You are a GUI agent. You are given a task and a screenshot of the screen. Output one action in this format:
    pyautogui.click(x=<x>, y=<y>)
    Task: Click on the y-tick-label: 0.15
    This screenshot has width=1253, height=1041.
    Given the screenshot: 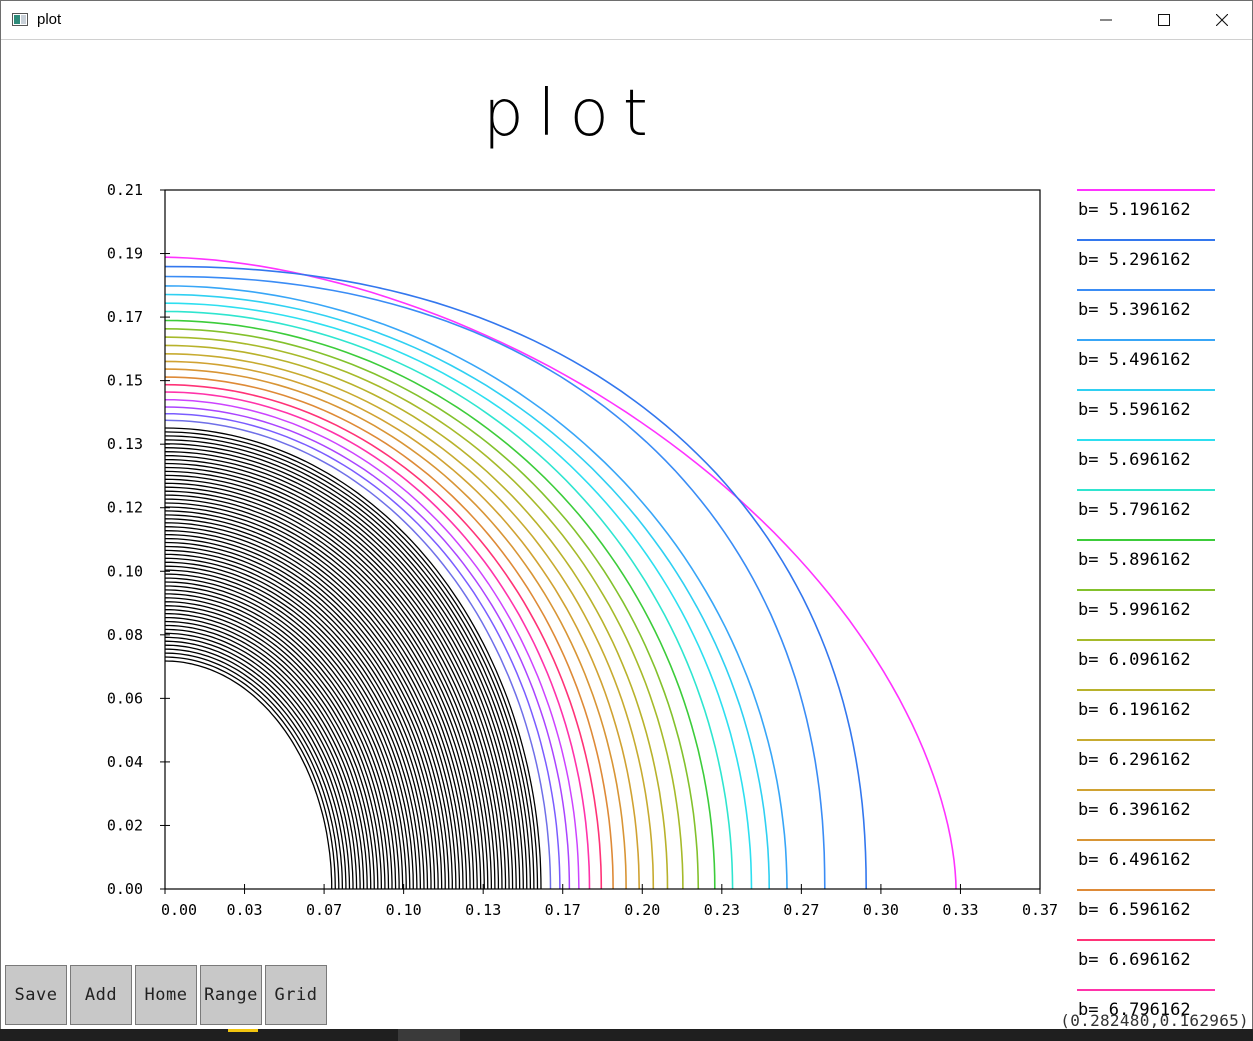 What is the action you would take?
    pyautogui.click(x=125, y=381)
    